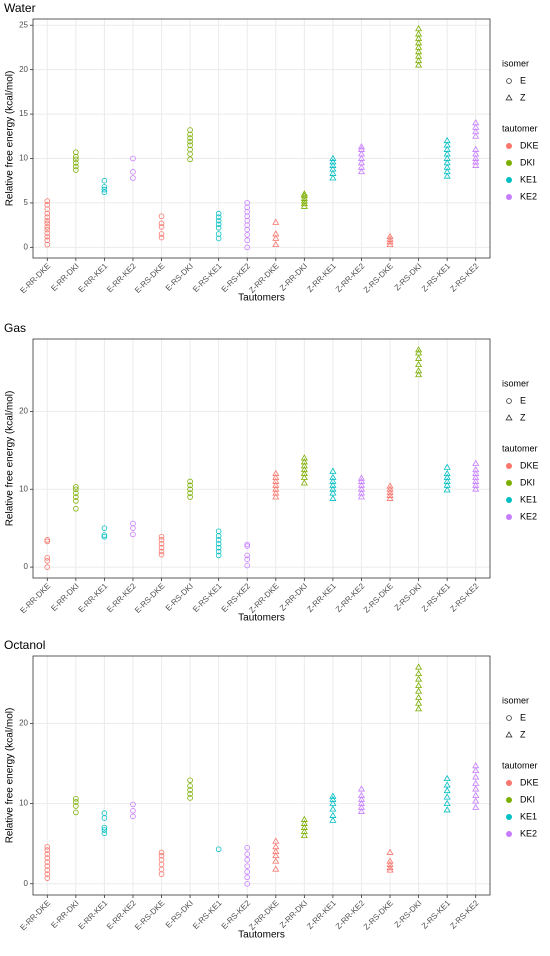 Image resolution: width=550 pixels, height=956 pixels. Describe the element at coordinates (35, 599) in the screenshot. I see `x-tick-label: E-RR-DKE` at that location.